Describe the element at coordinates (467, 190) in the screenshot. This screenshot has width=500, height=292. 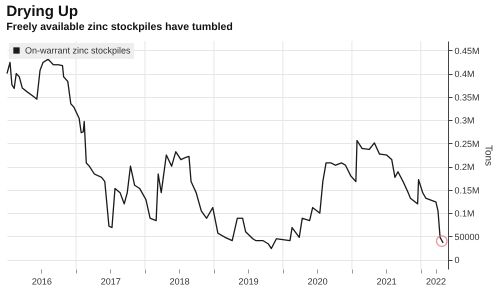
I see `y-tick-label: 0.15M` at that location.